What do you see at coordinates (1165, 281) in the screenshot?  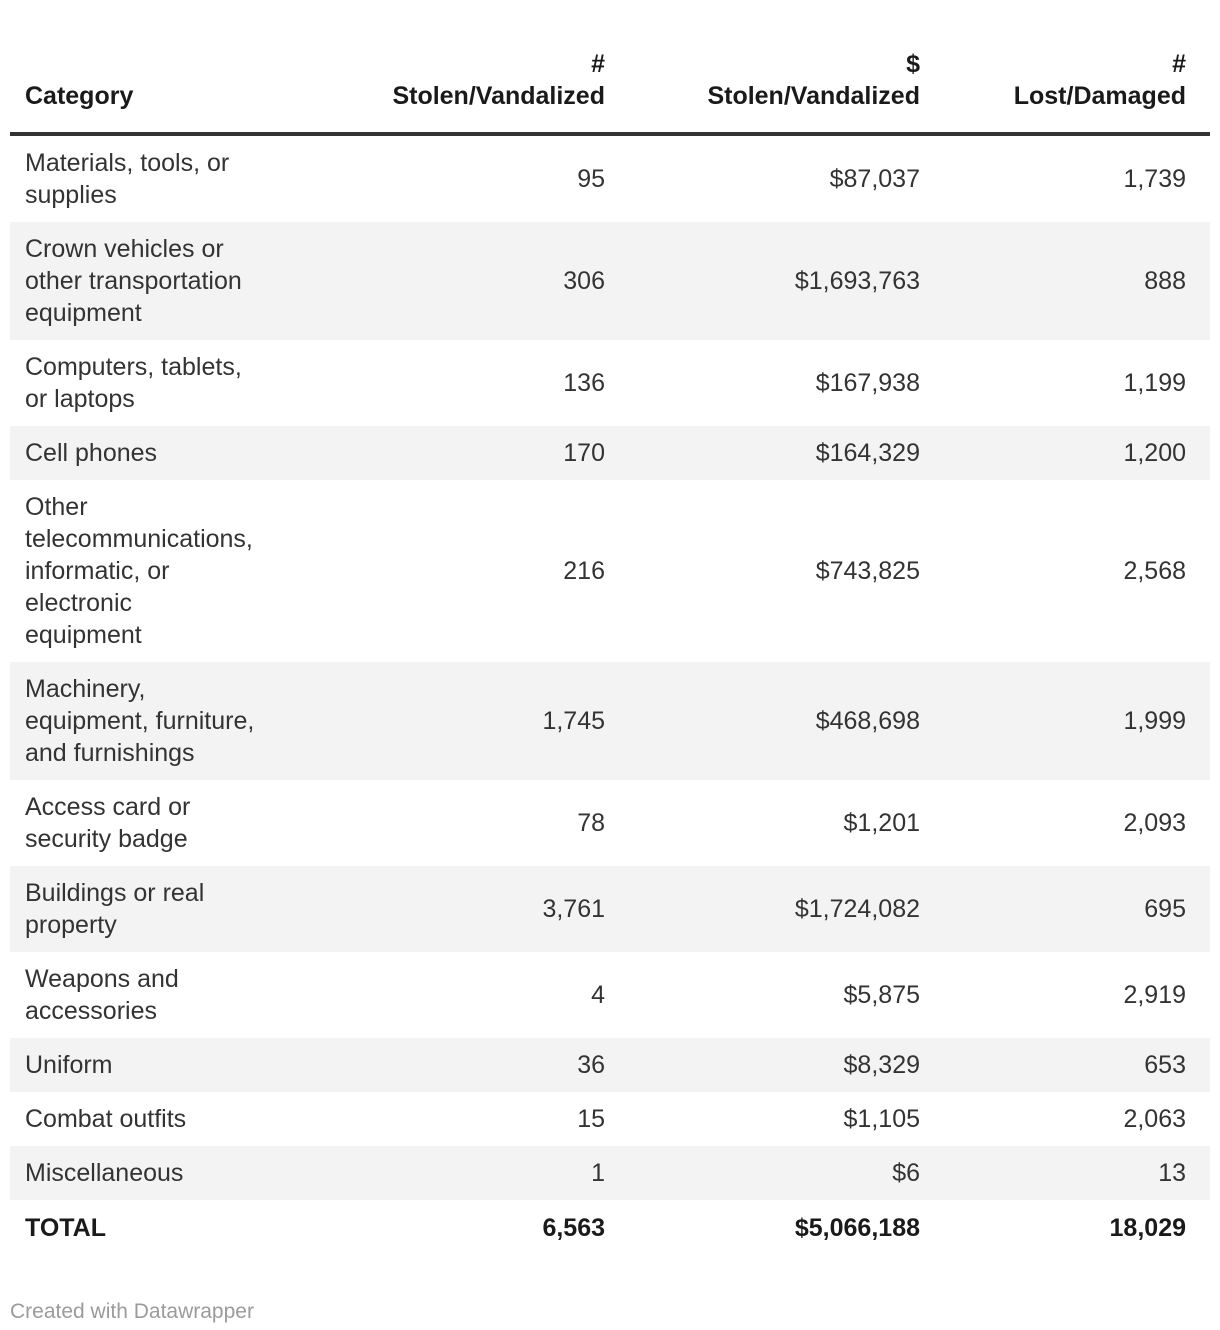 I see `lost-count-cell: 888` at bounding box center [1165, 281].